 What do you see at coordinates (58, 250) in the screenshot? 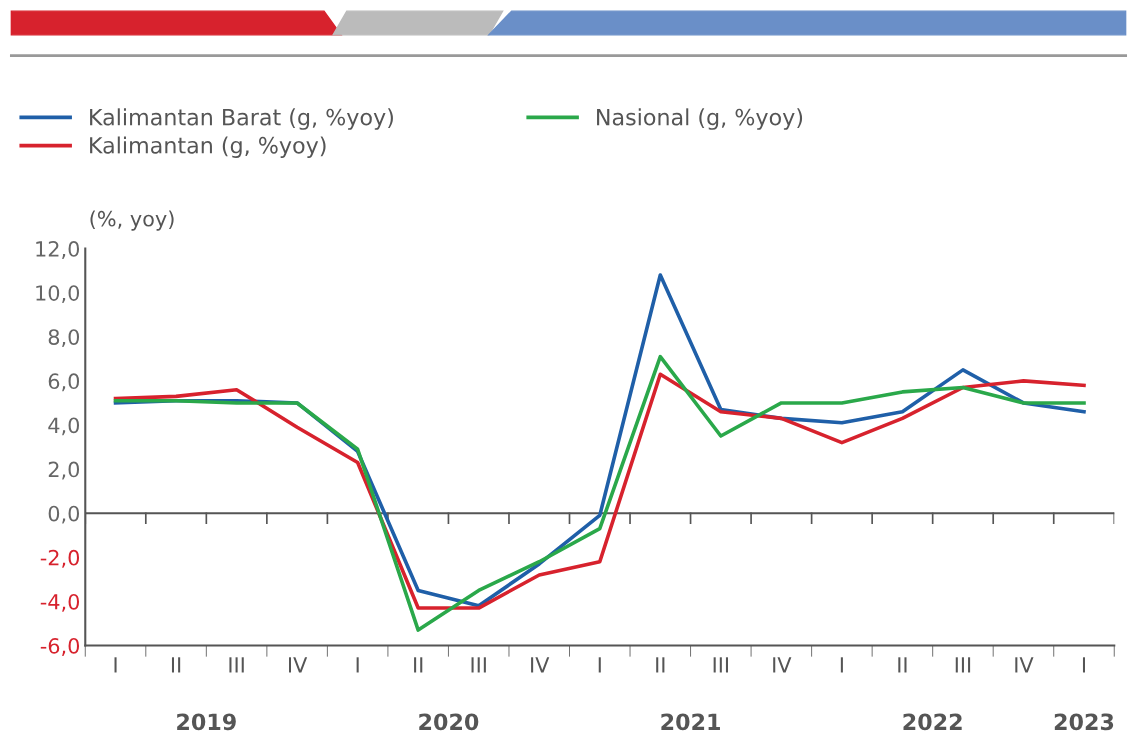
I see `y-tick-label: 12,0` at bounding box center [58, 250].